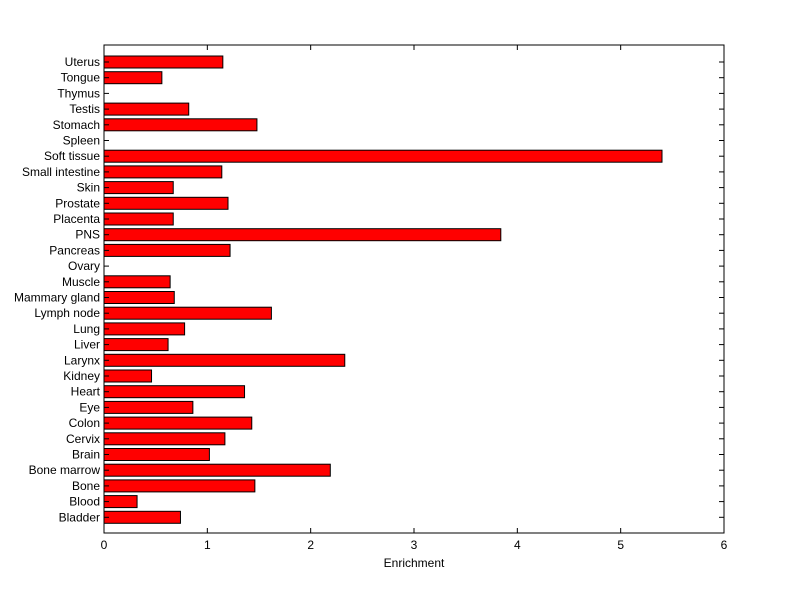  What do you see at coordinates (61, 172) in the screenshot?
I see `y-tick-label: Small intestine` at bounding box center [61, 172].